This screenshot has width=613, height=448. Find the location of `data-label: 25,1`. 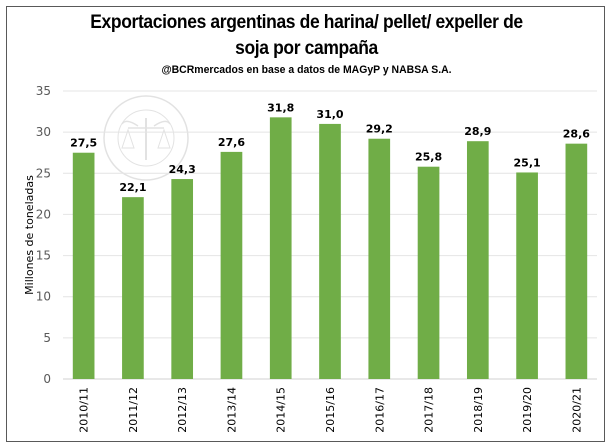

data-label: 25,1 is located at coordinates (527, 162).